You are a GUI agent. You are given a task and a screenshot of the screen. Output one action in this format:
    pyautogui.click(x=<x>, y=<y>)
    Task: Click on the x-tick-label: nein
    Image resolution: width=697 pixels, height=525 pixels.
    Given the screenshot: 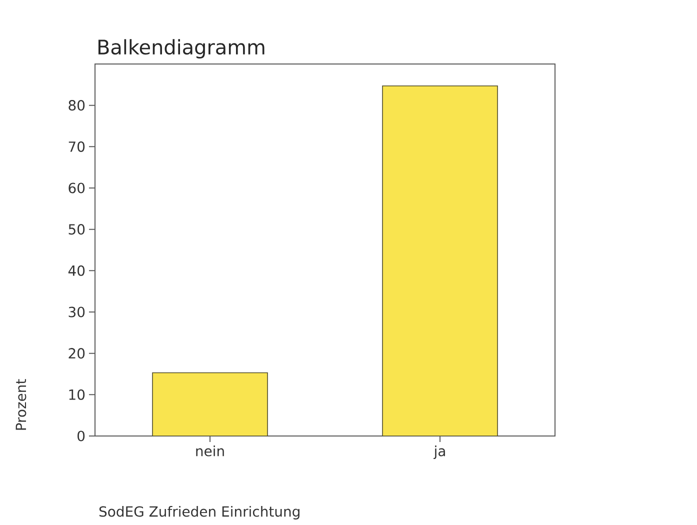 What is the action you would take?
    pyautogui.click(x=210, y=451)
    